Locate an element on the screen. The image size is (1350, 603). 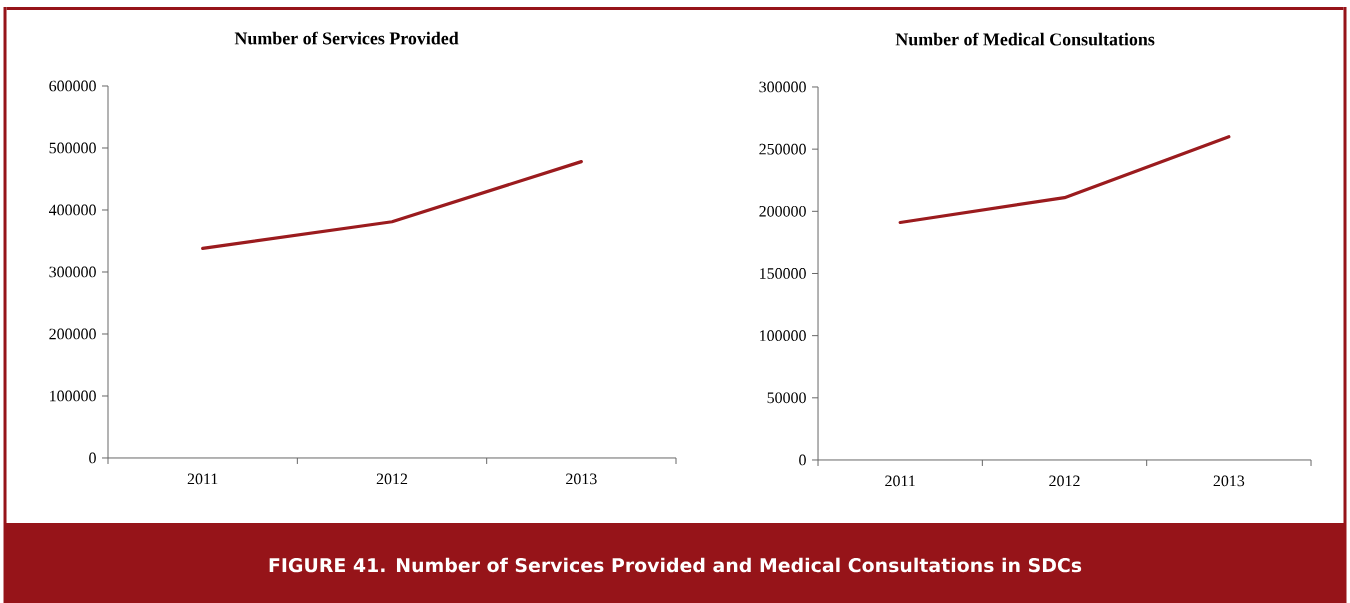
caption: FIGURE 41. Number of Services Provided and Medical Consultations in SDCs is located at coordinates (675, 565).